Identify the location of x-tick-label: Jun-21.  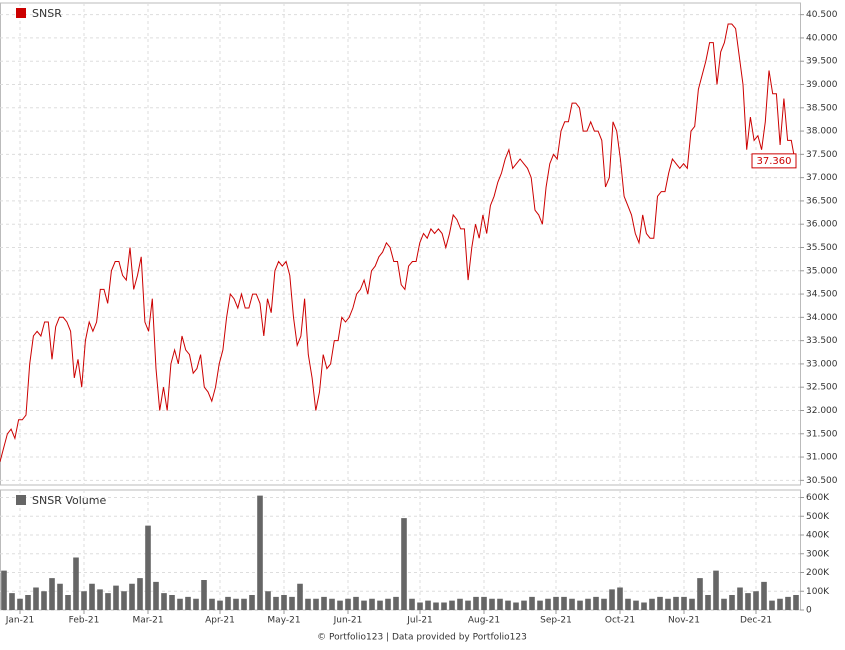
(348, 621).